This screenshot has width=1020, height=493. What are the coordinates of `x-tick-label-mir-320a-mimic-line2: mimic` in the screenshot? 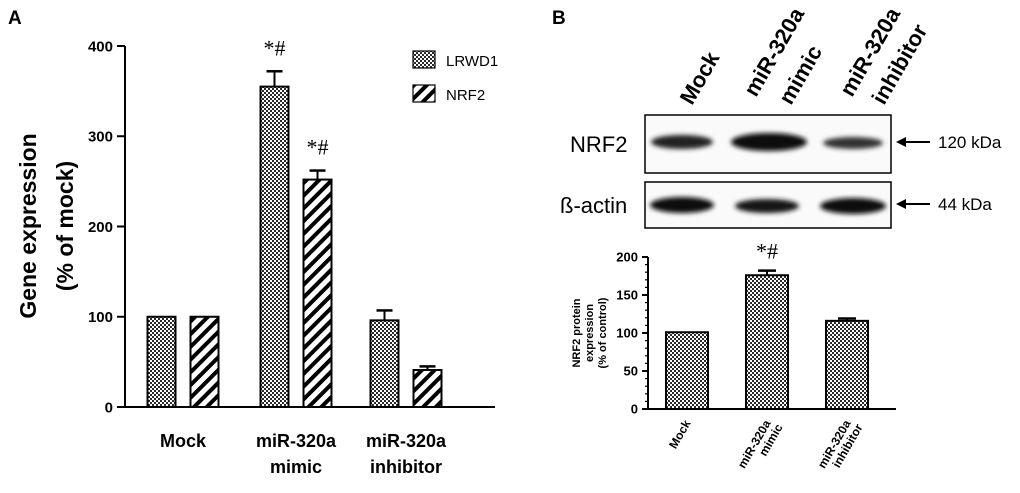 It's located at (296, 467).